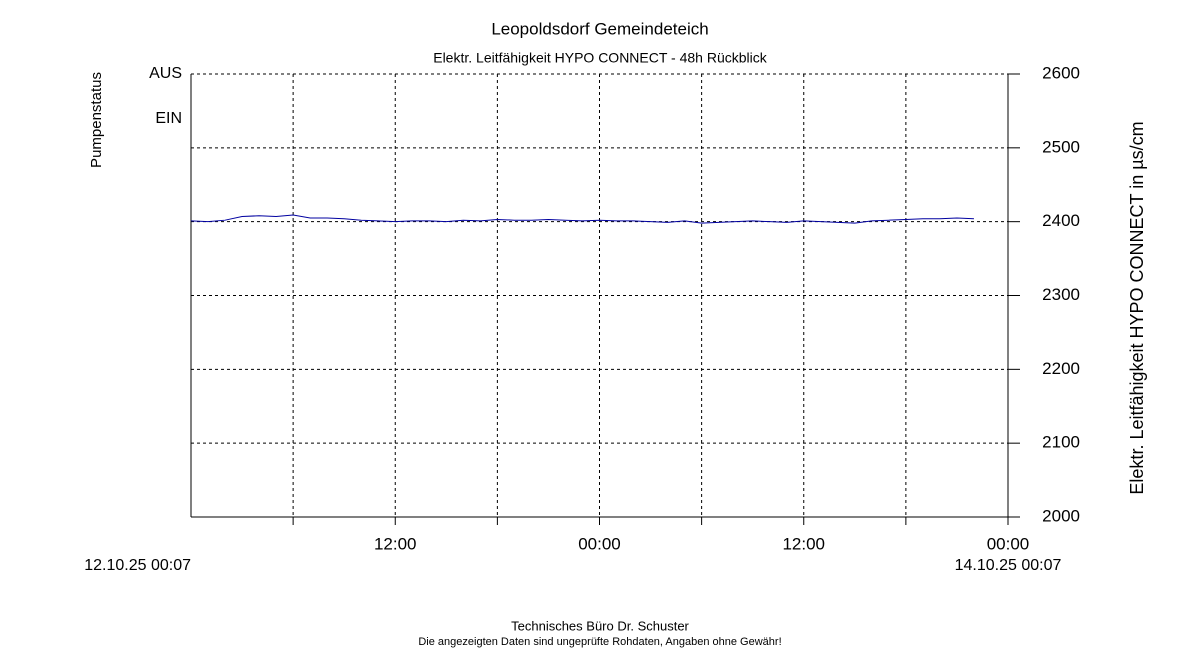  Describe the element at coordinates (1061, 294) in the screenshot. I see `y-tick-label: 2300` at that location.